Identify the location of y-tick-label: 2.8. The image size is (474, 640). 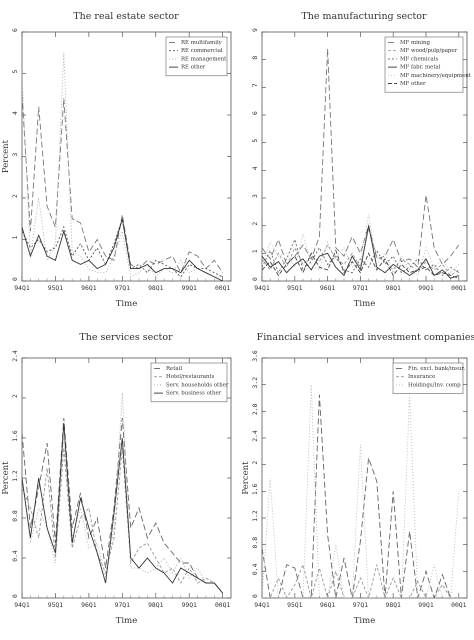
(255, 409).